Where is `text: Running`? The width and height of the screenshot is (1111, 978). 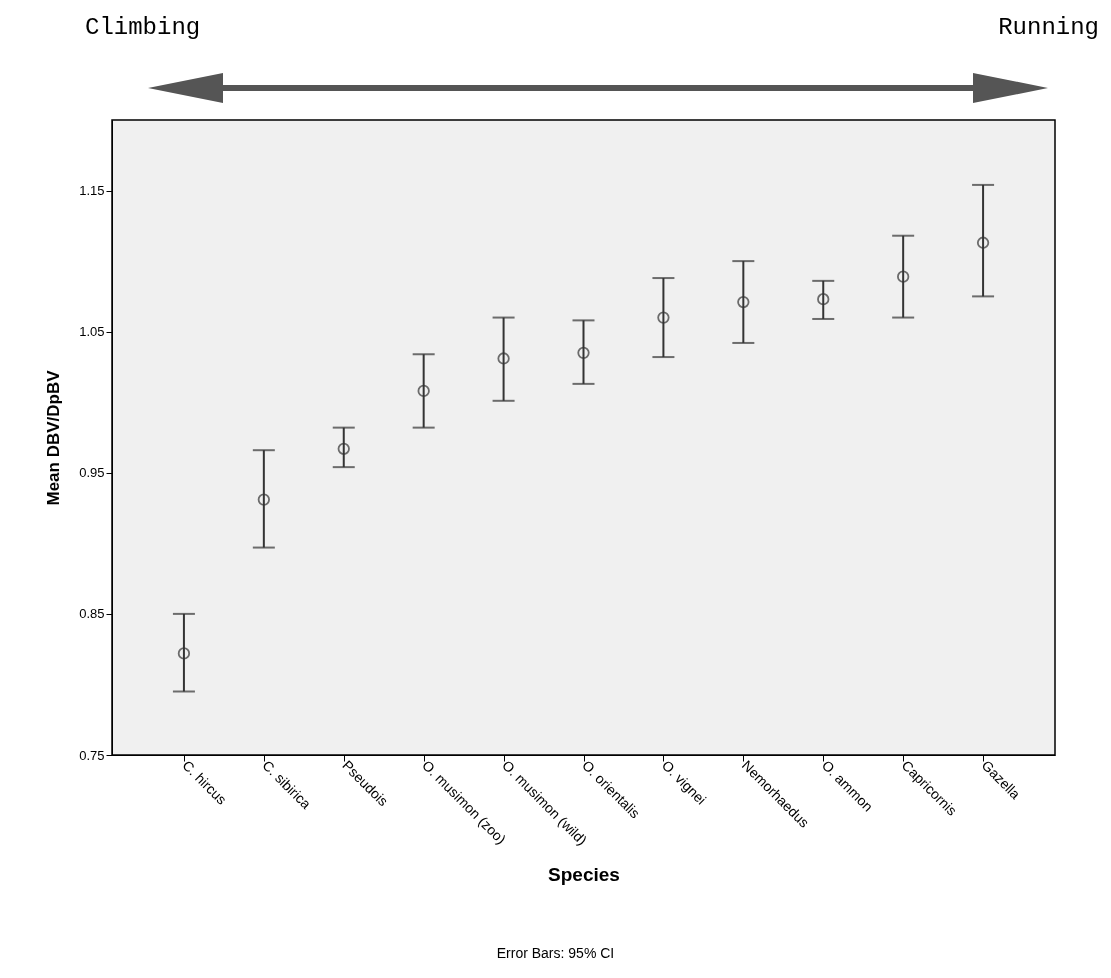
text: Running is located at coordinates (1048, 27).